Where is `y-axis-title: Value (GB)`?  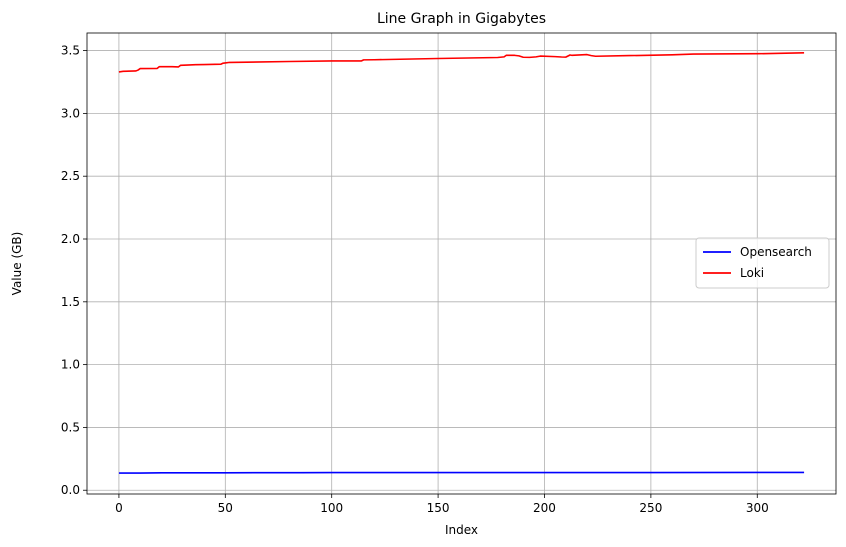 y-axis-title: Value (GB) is located at coordinates (17, 264).